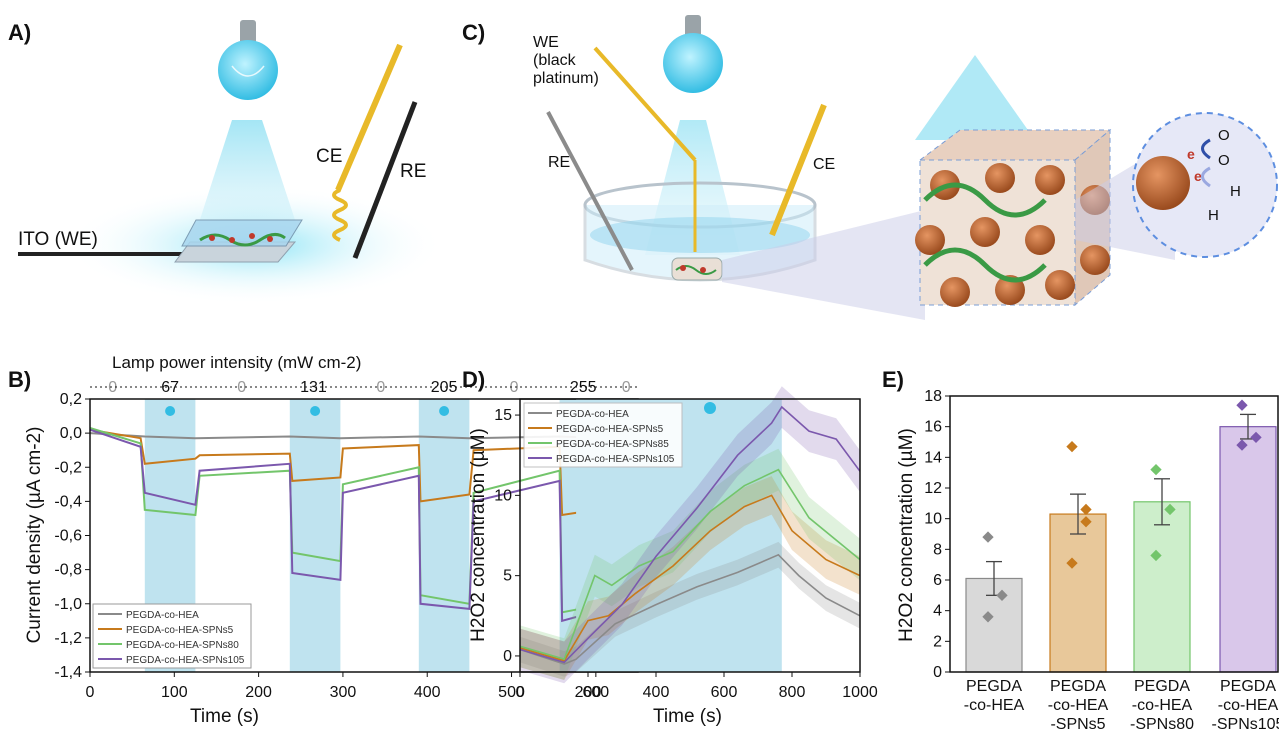  Describe the element at coordinates (792, 692) in the screenshot. I see `x-tick-label: 800` at that location.